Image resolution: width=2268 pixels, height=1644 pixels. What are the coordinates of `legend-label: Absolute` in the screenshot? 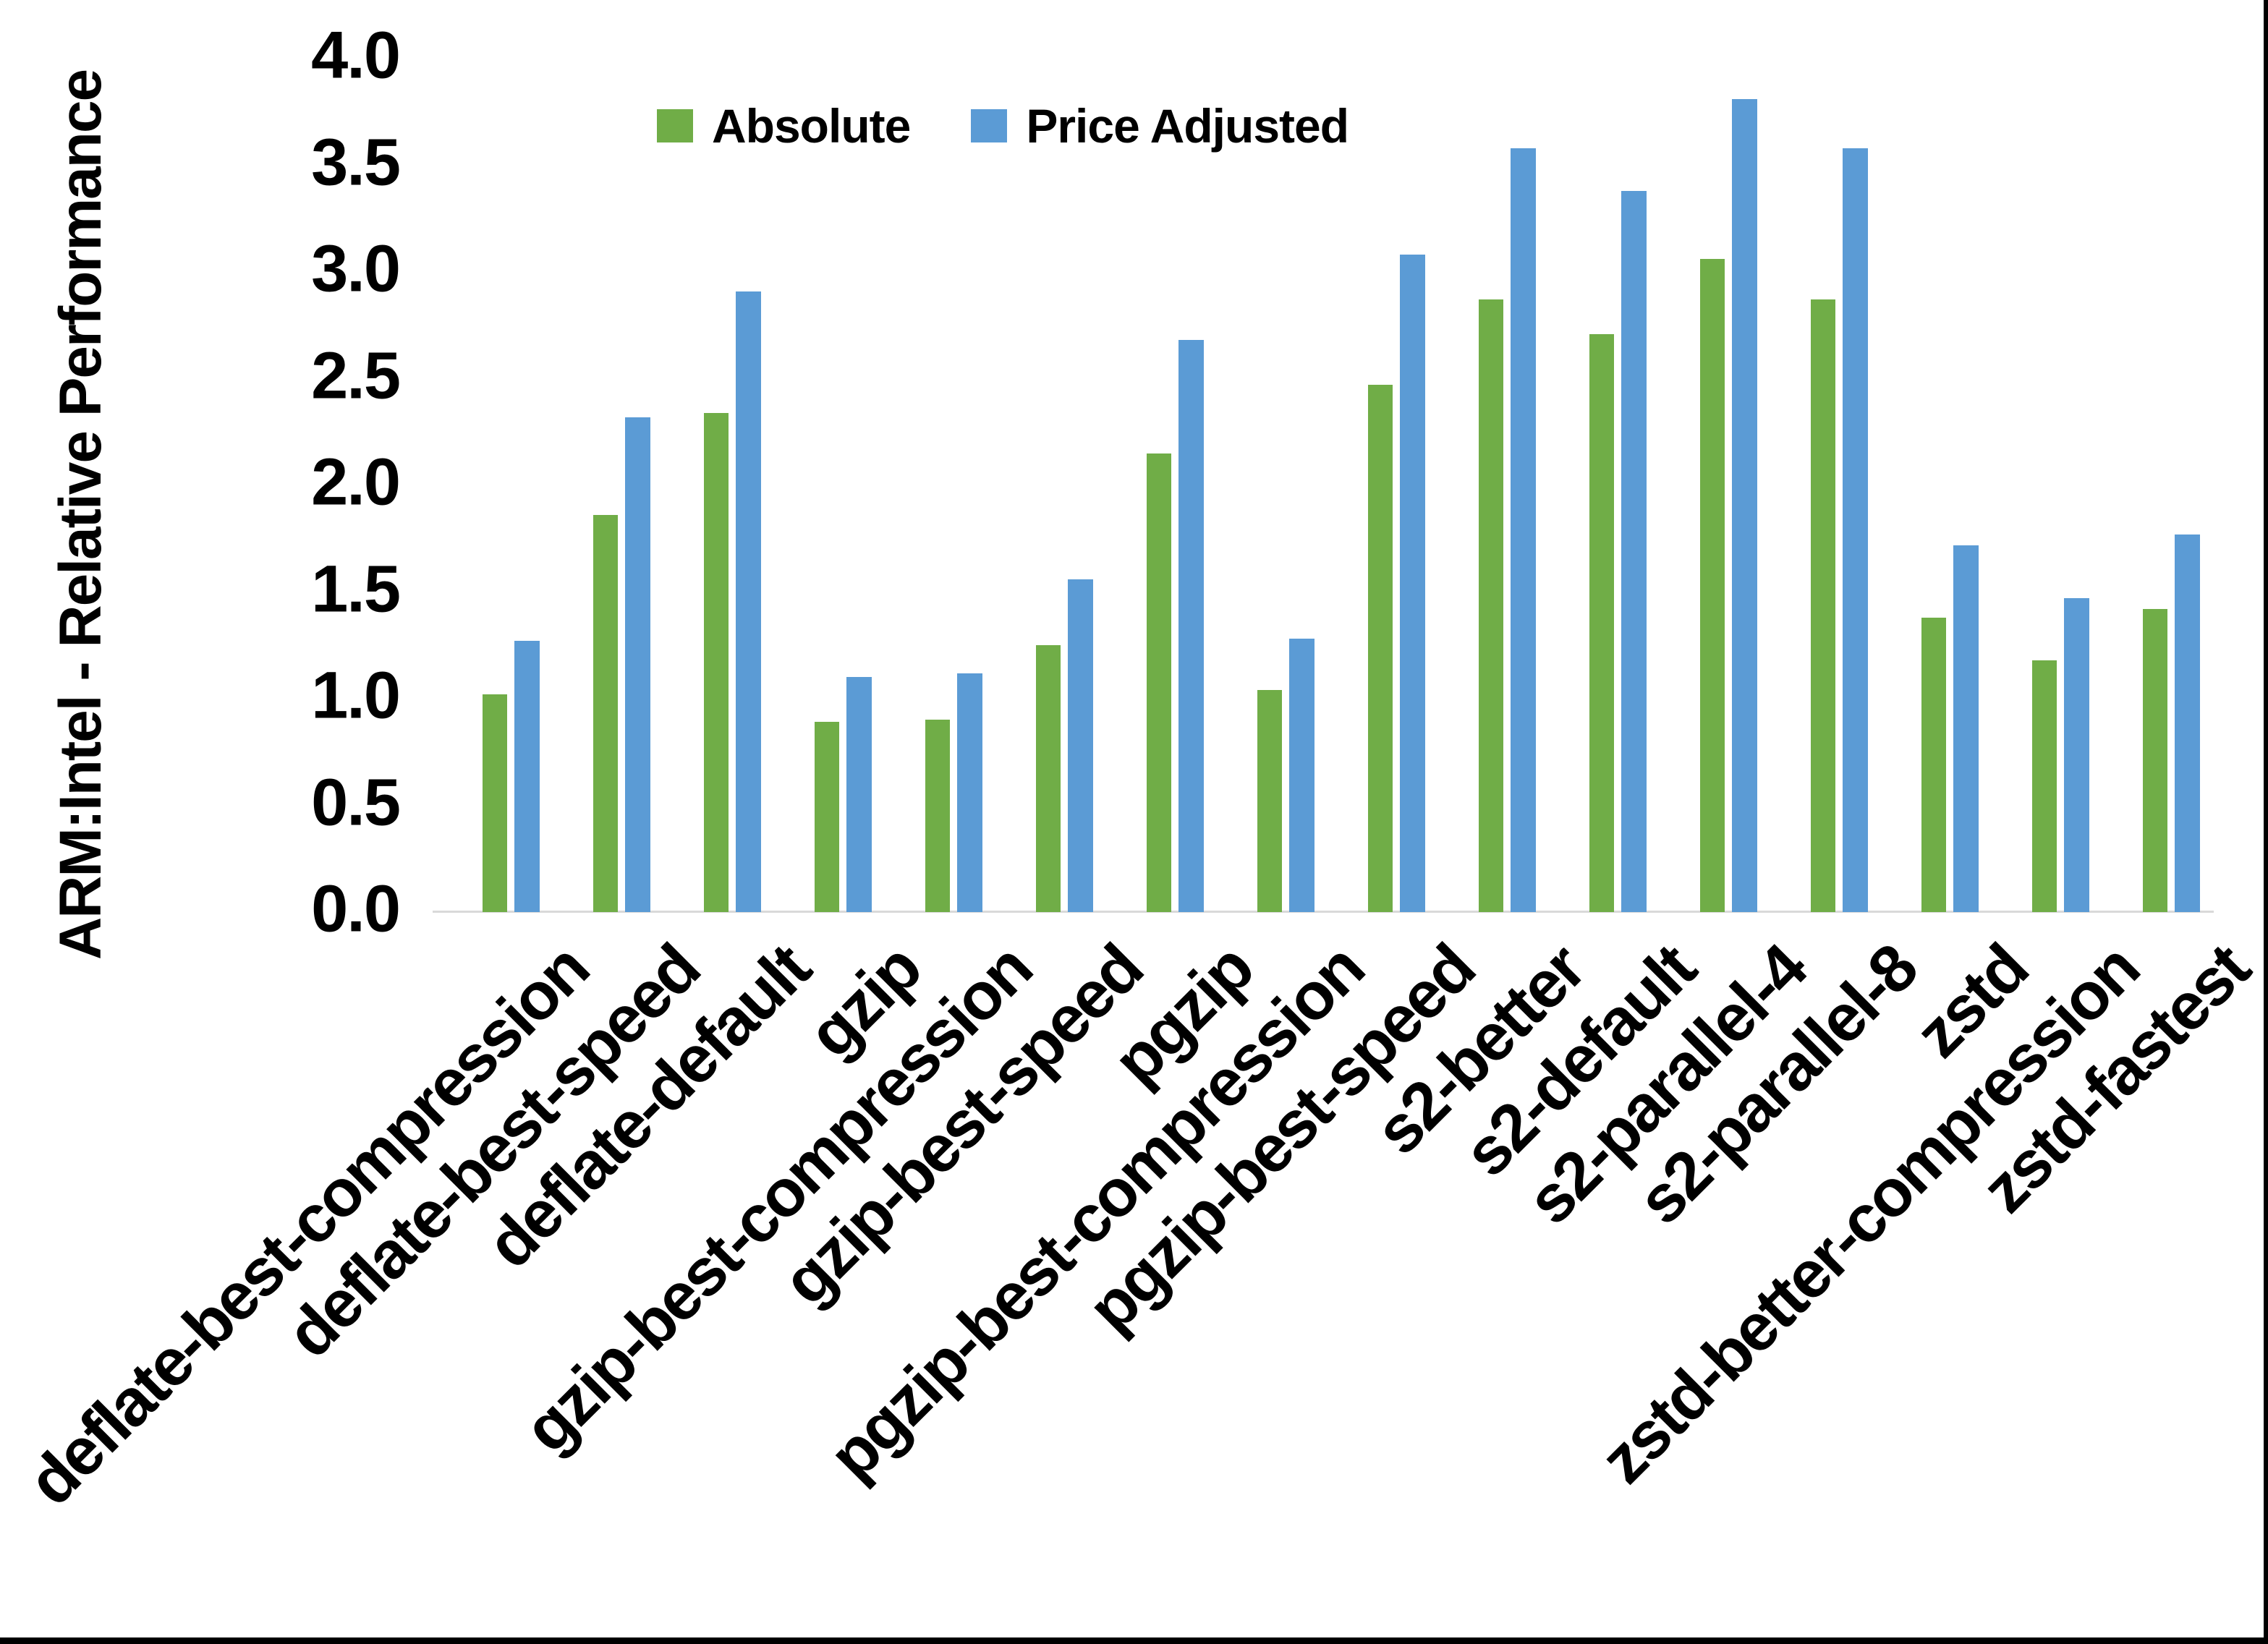 It's located at (811, 126).